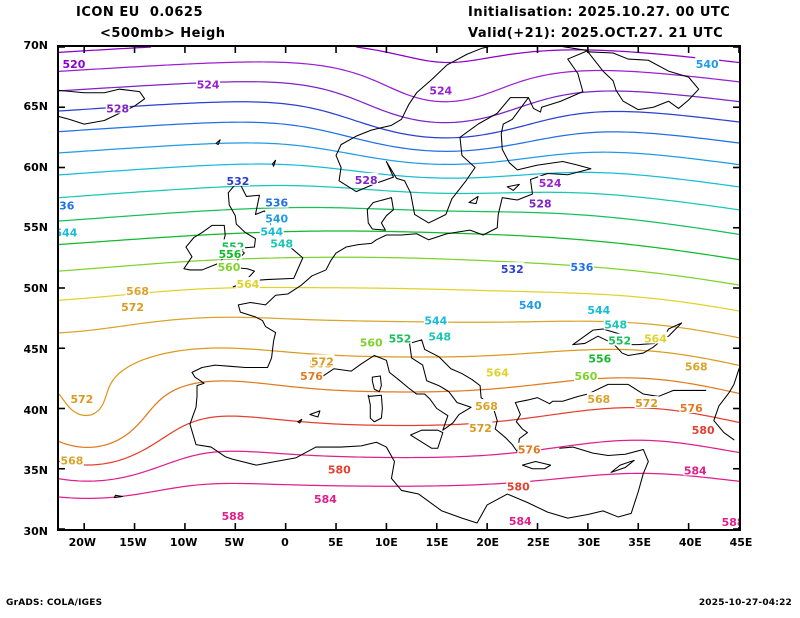 Image resolution: width=800 pixels, height=618 pixels. I want to click on contour-label-528: 528, so click(366, 180).